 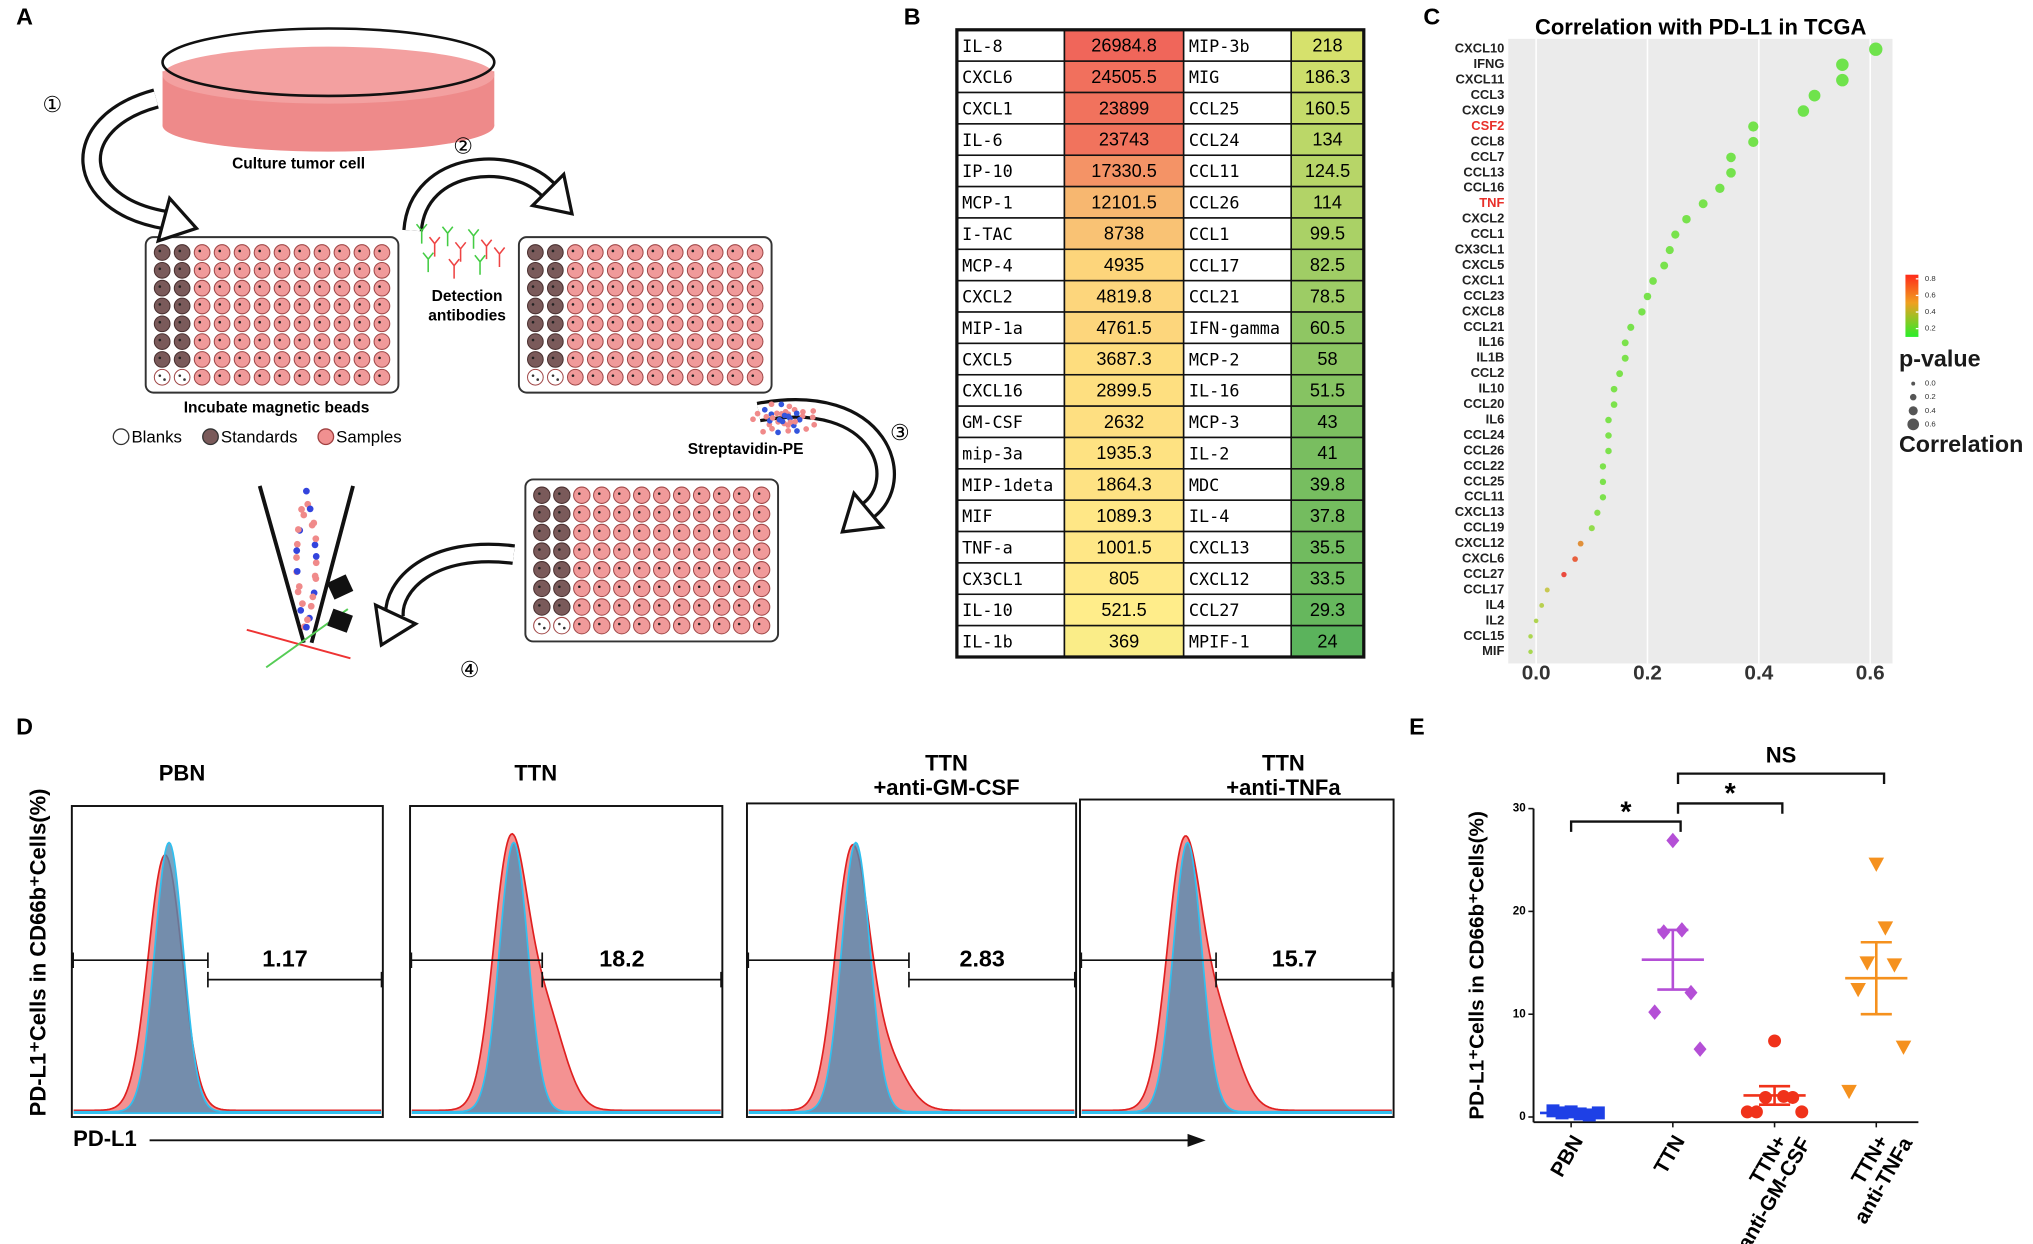 I want to click on y-tick-label: CCL15, so click(x=1483, y=635).